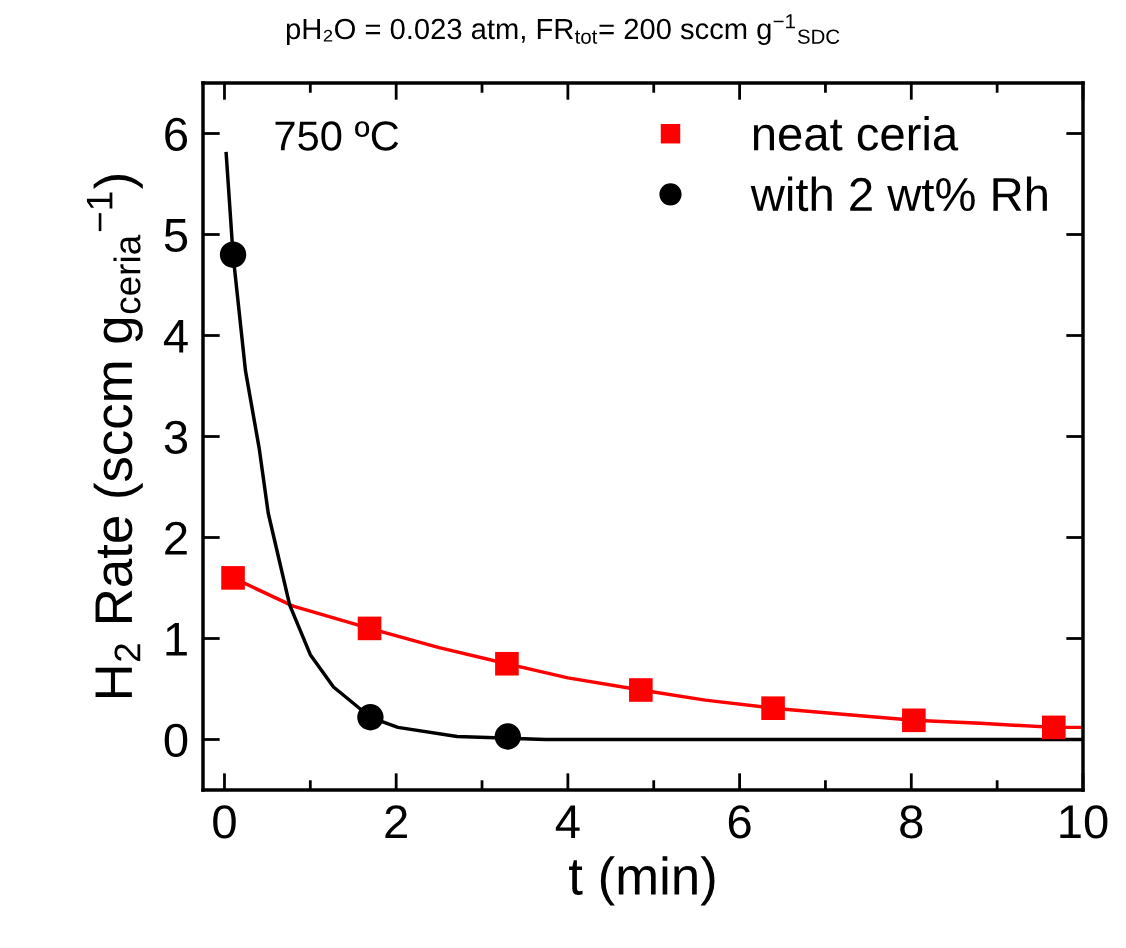 This screenshot has width=1126, height=948. Describe the element at coordinates (337, 136) in the screenshot. I see `annotation: 750 ºC` at that location.